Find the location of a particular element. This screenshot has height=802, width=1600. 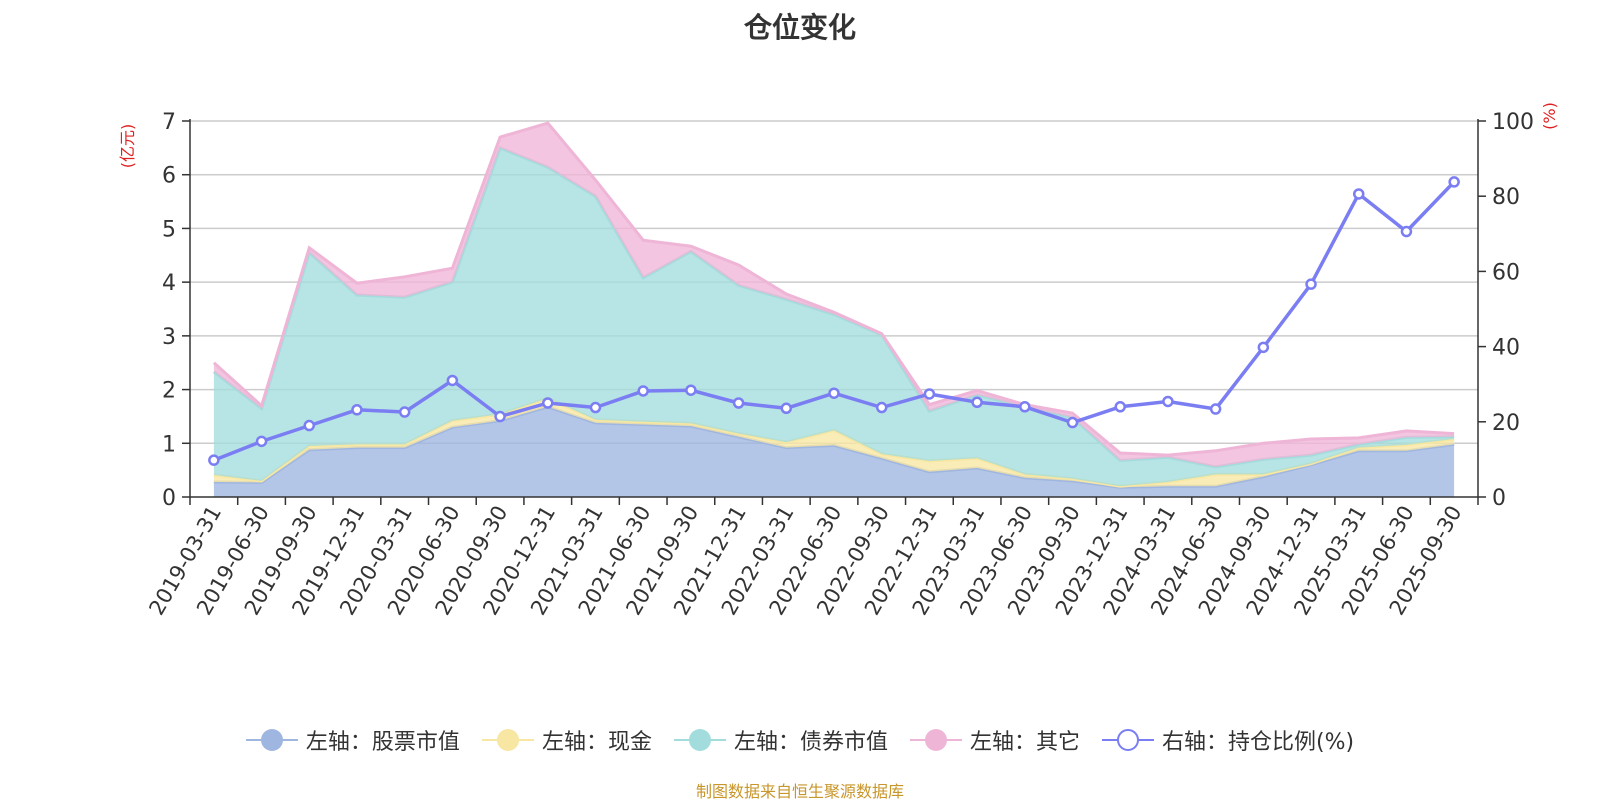

right-tick-label: 20 is located at coordinates (1506, 423).